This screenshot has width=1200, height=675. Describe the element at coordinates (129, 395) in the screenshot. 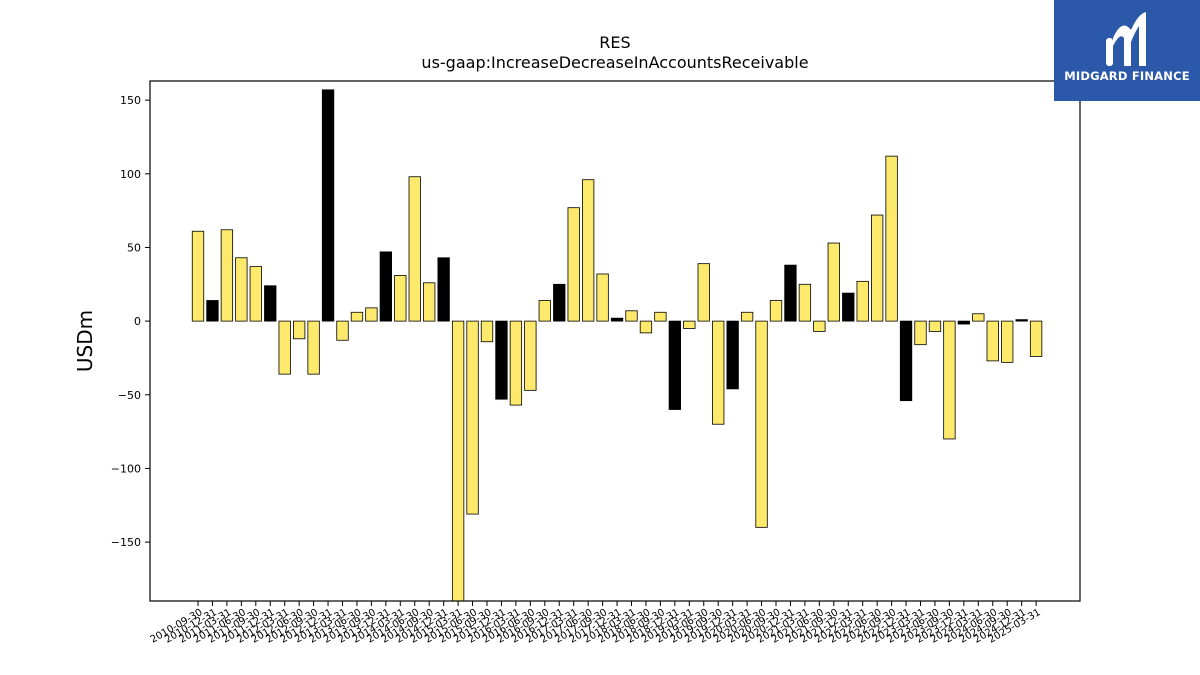

I see `y-tick-label: −50` at that location.